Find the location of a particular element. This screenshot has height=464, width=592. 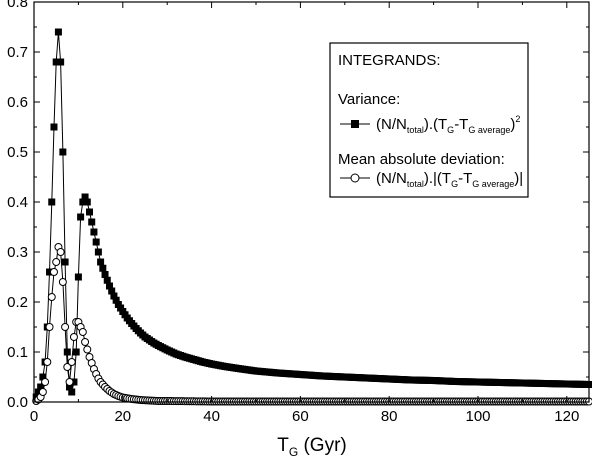

x-axis-label: TG (Gyr) is located at coordinates (312, 447).